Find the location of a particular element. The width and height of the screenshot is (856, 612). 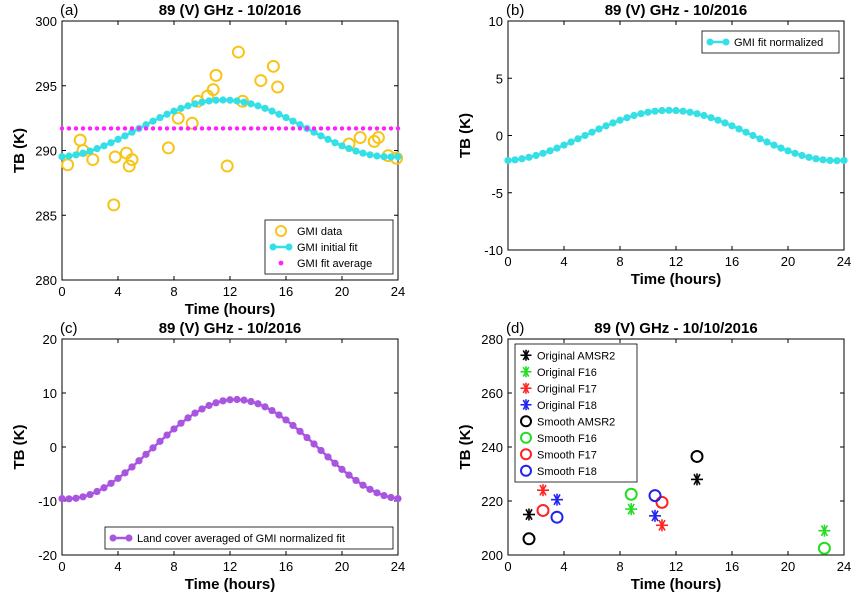

y-tick-label: 300 is located at coordinates (46, 21).